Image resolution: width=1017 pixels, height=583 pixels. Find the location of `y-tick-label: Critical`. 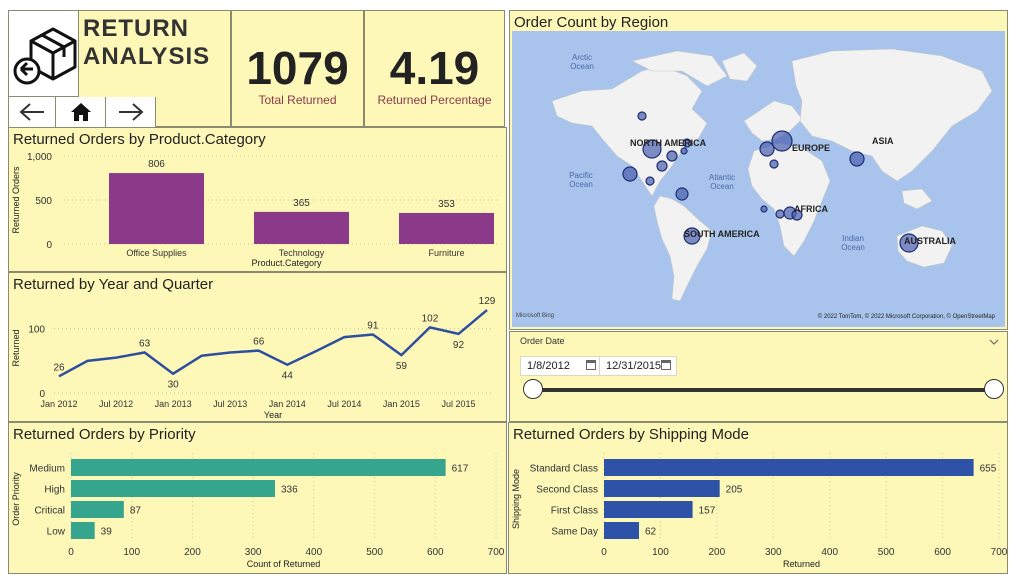

y-tick-label: Critical is located at coordinates (49, 511).